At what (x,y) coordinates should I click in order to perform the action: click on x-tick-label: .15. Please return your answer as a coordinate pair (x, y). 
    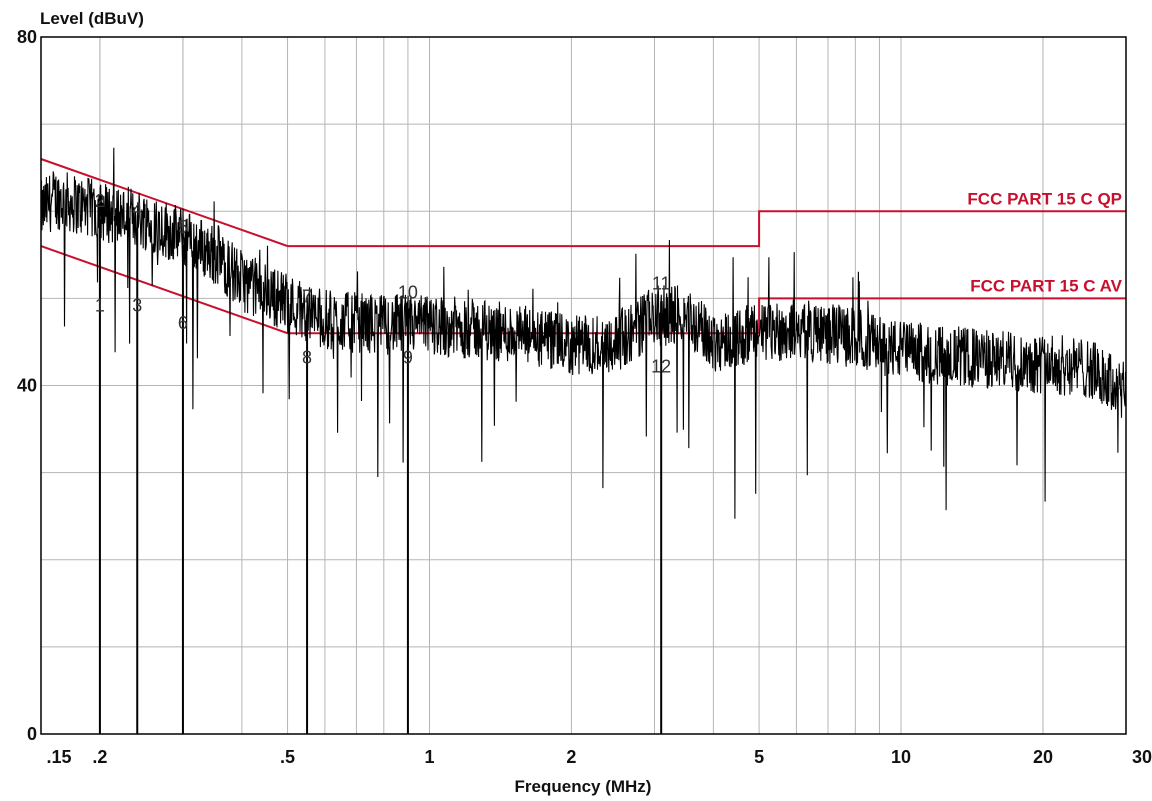
    Looking at the image, I should click on (58, 757).